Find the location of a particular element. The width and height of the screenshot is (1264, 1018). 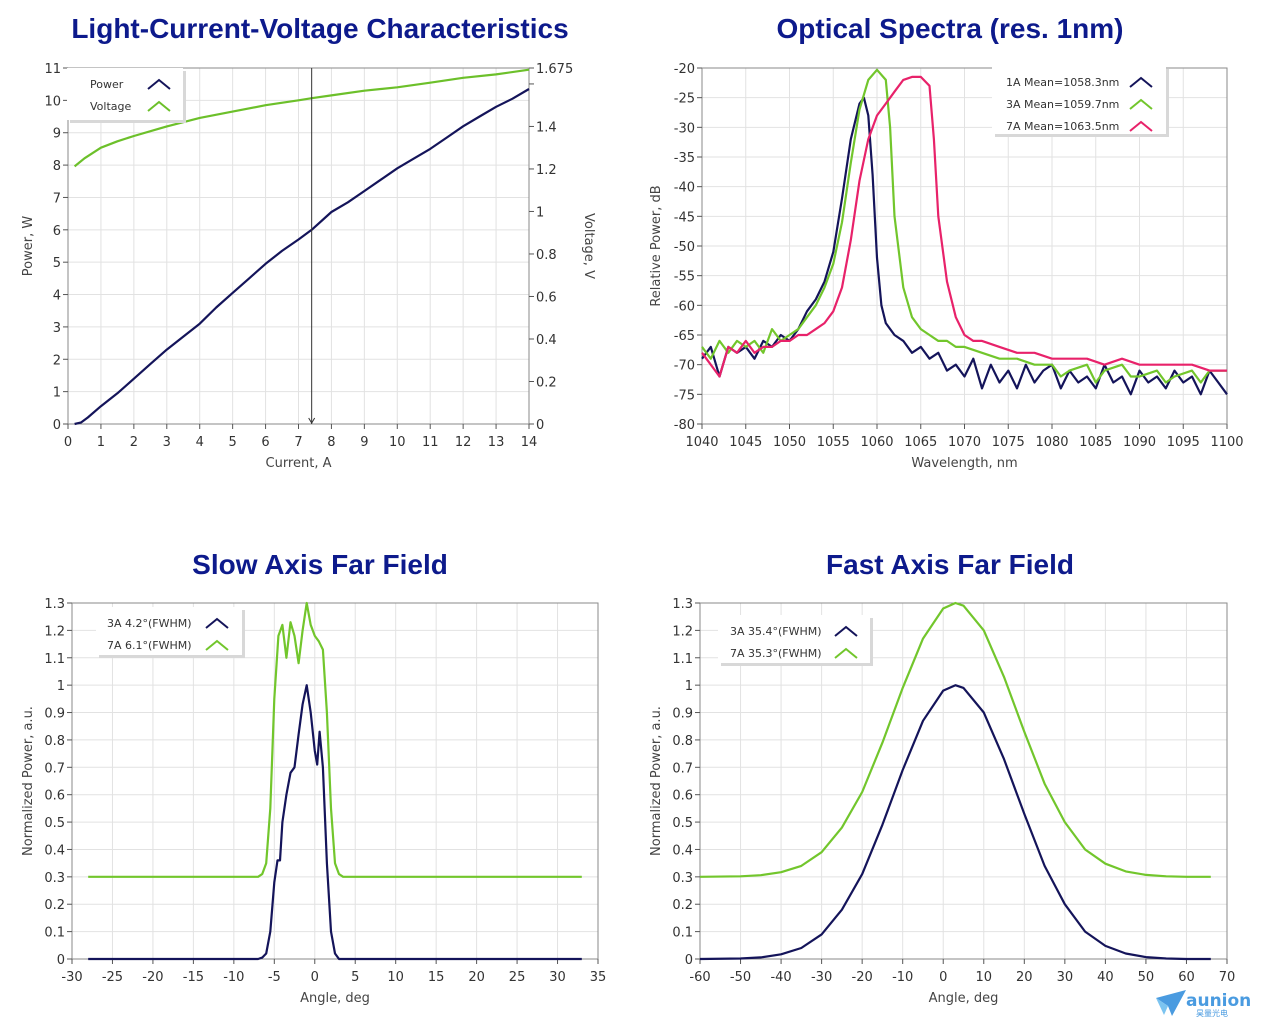

y2-tick-label: 0 is located at coordinates (540, 425).